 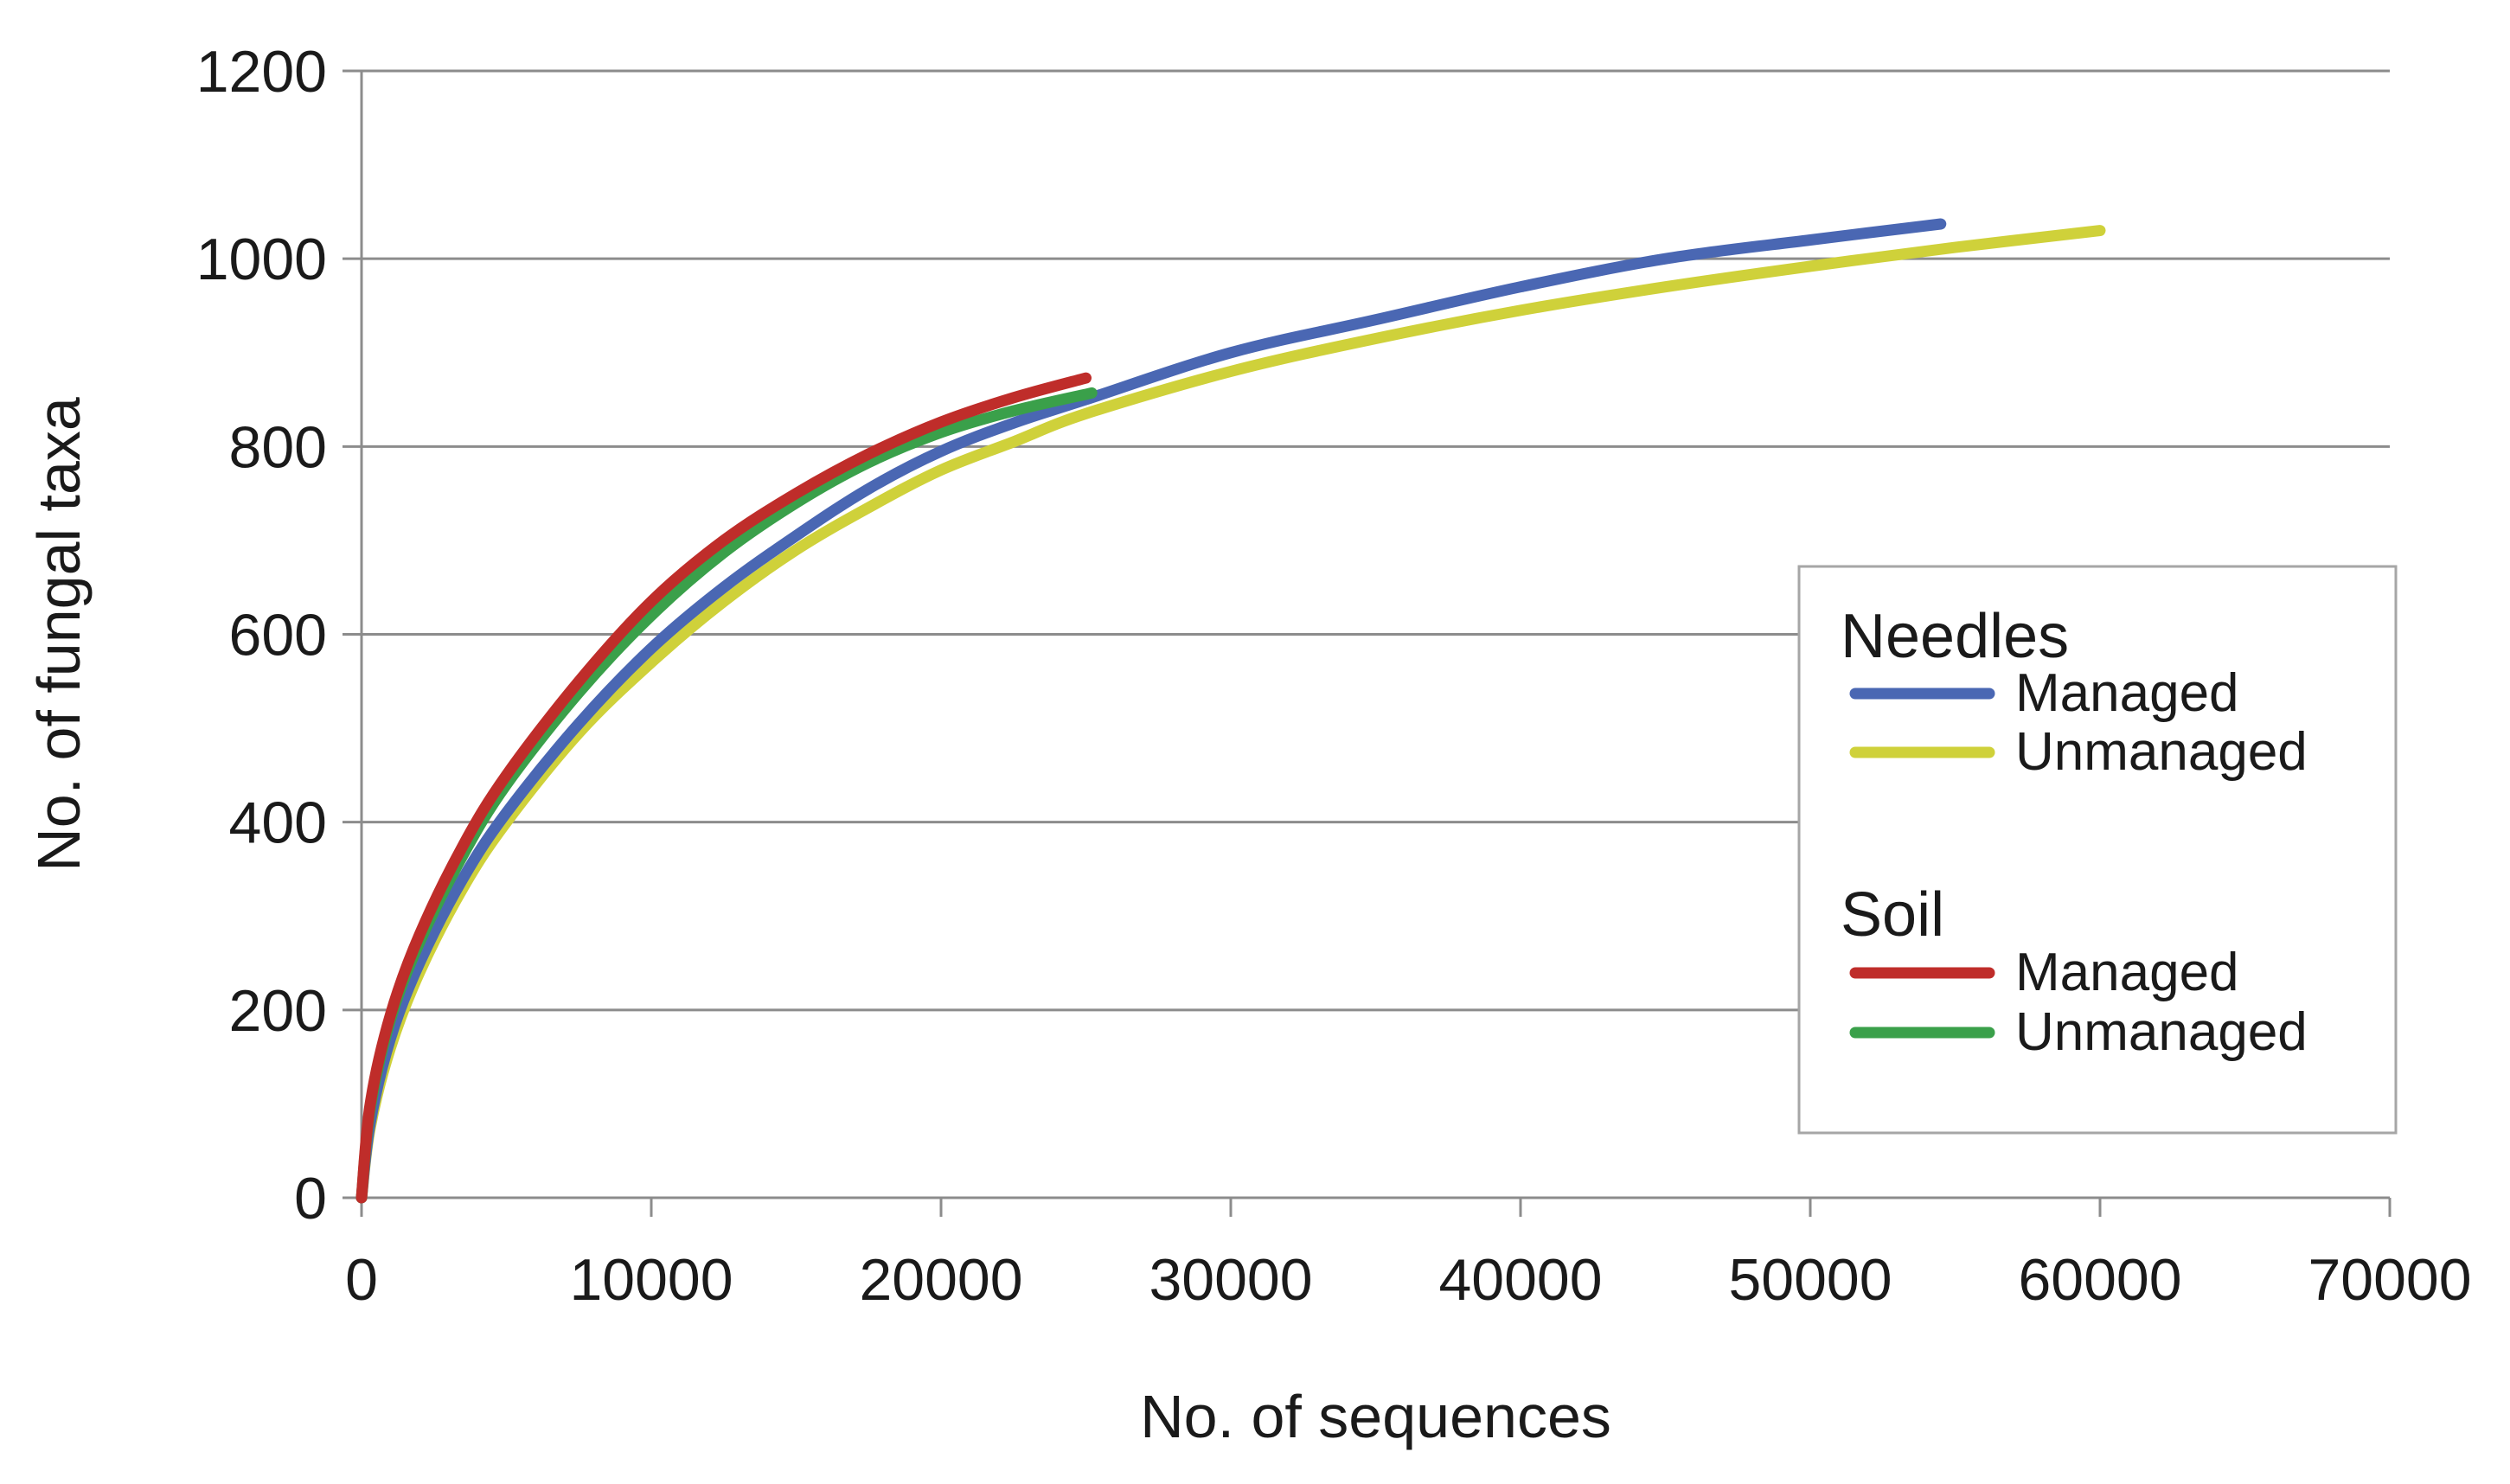 I want to click on y-tick-label-0: 0, so click(x=310, y=1199).